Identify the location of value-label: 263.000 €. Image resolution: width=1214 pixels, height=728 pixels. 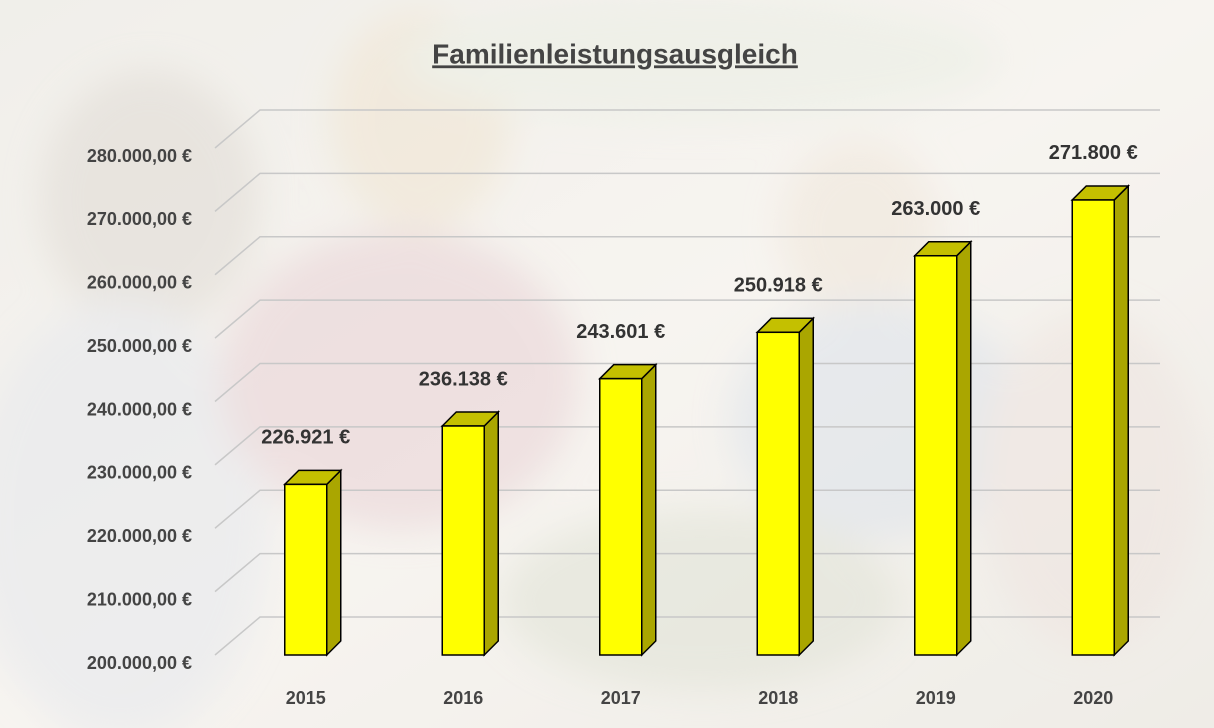
(935, 209).